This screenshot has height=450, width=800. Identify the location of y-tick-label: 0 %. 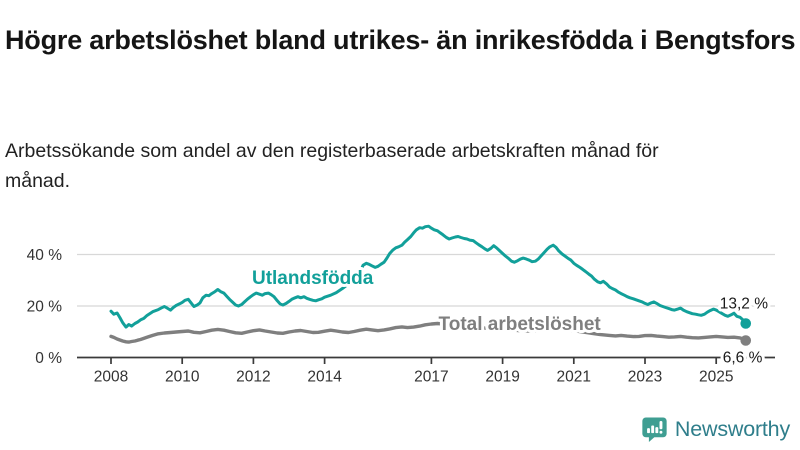
(48, 358).